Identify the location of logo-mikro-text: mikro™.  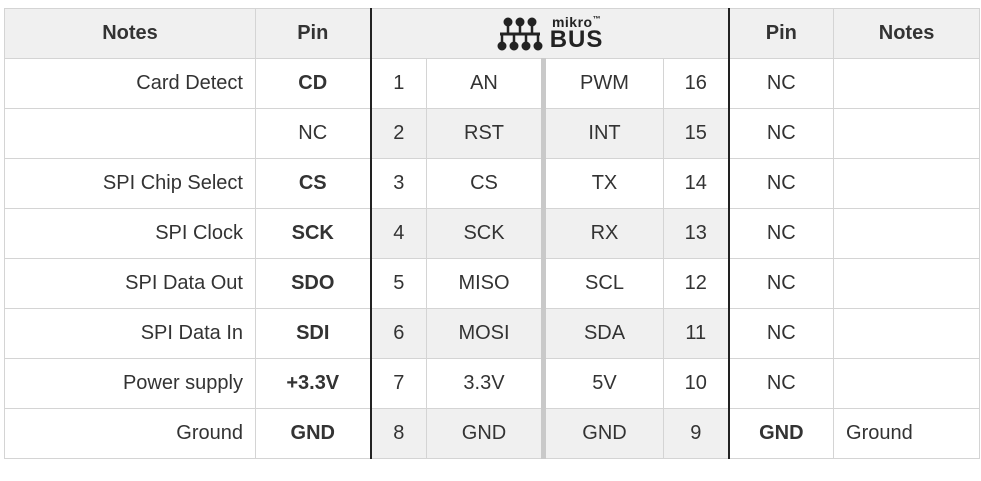
(576, 22).